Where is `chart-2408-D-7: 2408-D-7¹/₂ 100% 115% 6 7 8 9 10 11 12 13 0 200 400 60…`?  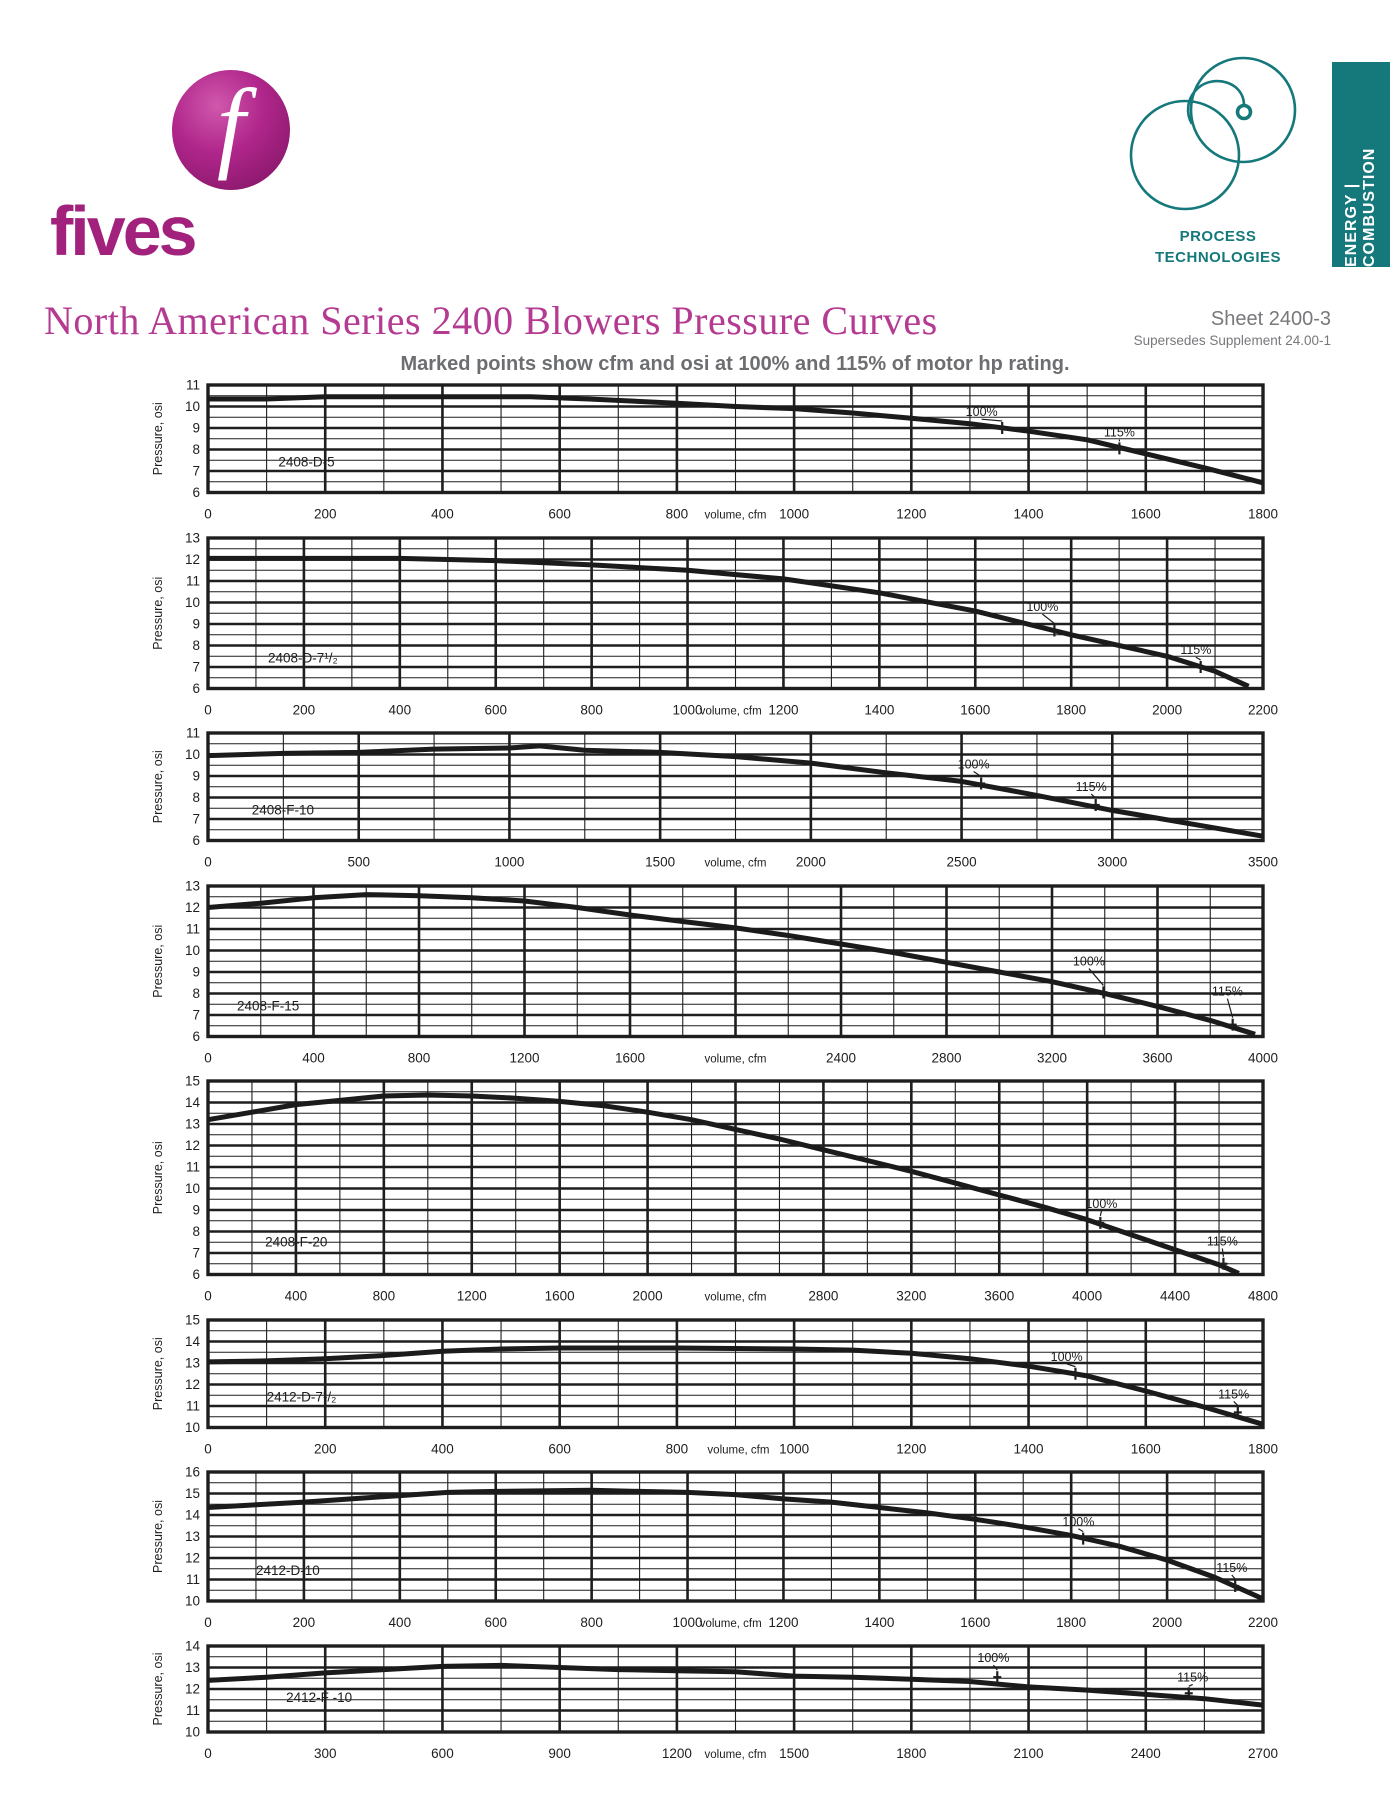
chart-2408-D-7: 2408-D-7¹/₂ 100% 115% 6 7 8 9 10 11 12 13 0 200 400 60… is located at coordinates (765, 630).